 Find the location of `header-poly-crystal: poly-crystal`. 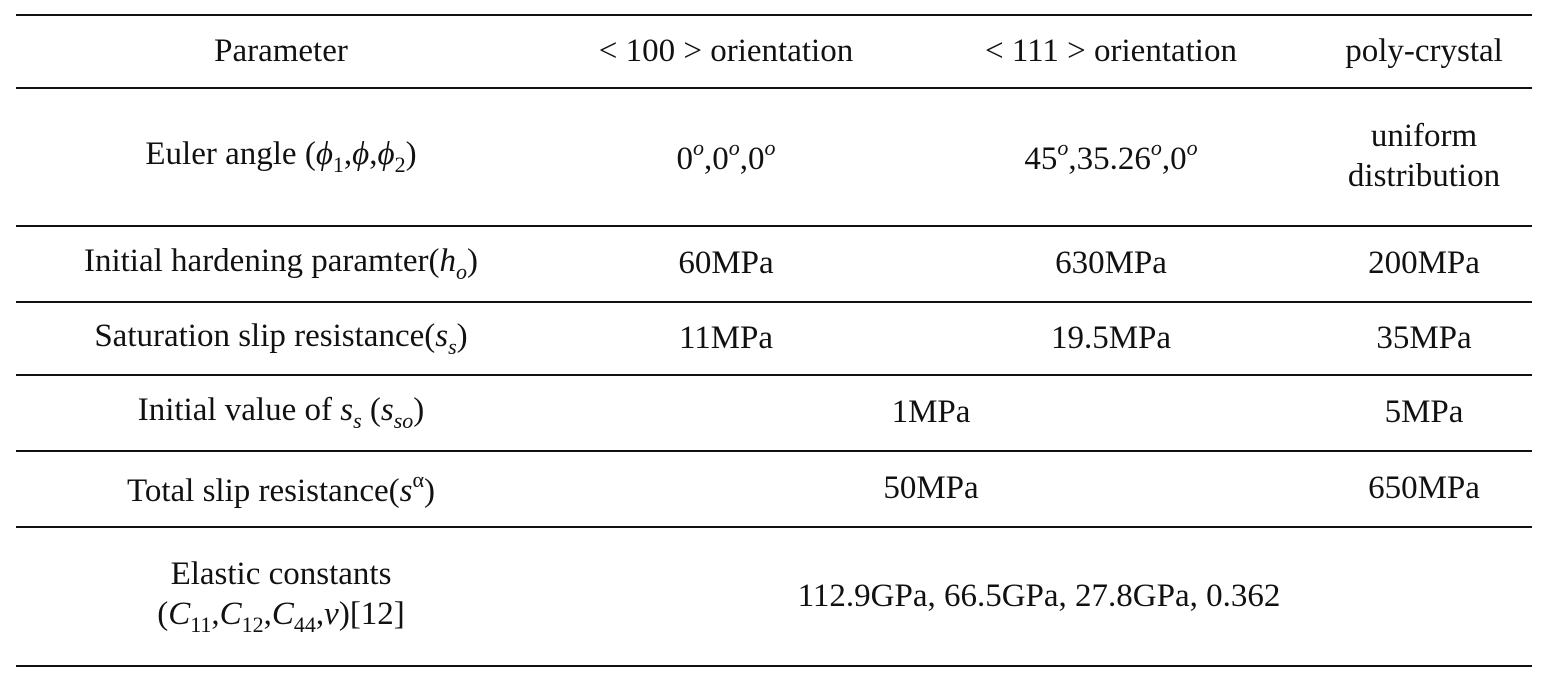

header-poly-crystal: poly-crystal is located at coordinates (1424, 50).